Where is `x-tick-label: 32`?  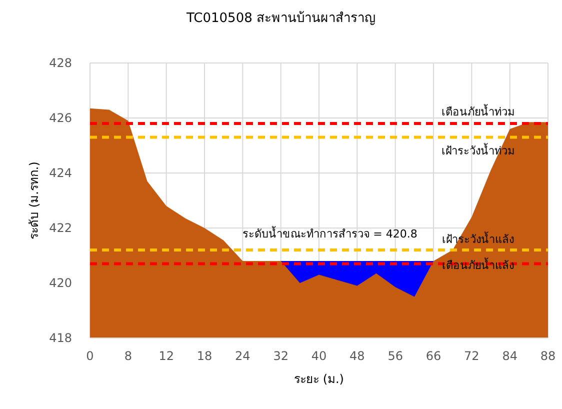
x-tick-label: 32 is located at coordinates (280, 356).